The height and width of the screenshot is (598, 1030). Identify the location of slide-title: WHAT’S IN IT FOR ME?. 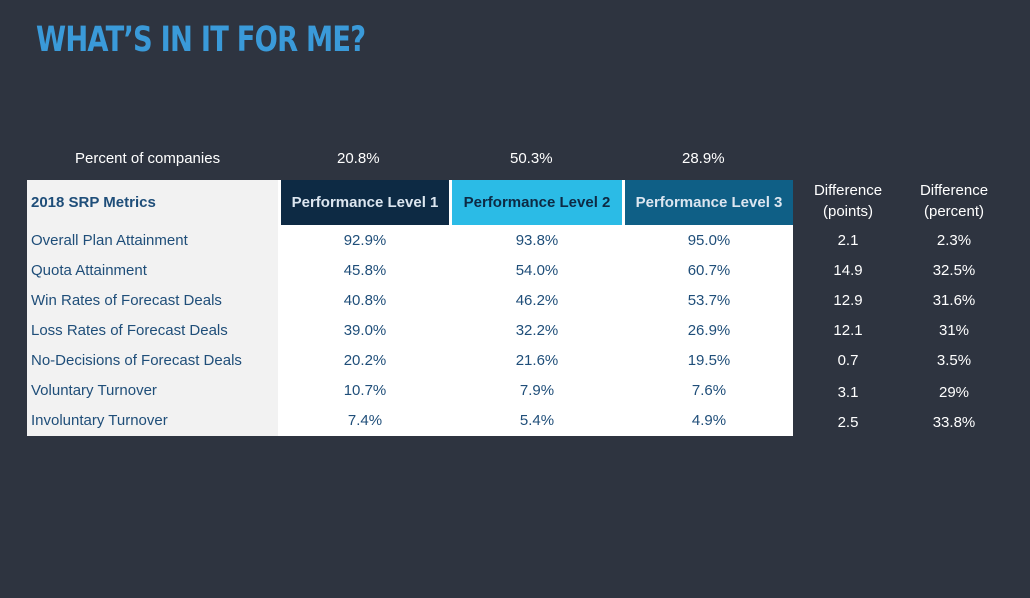
(201, 40).